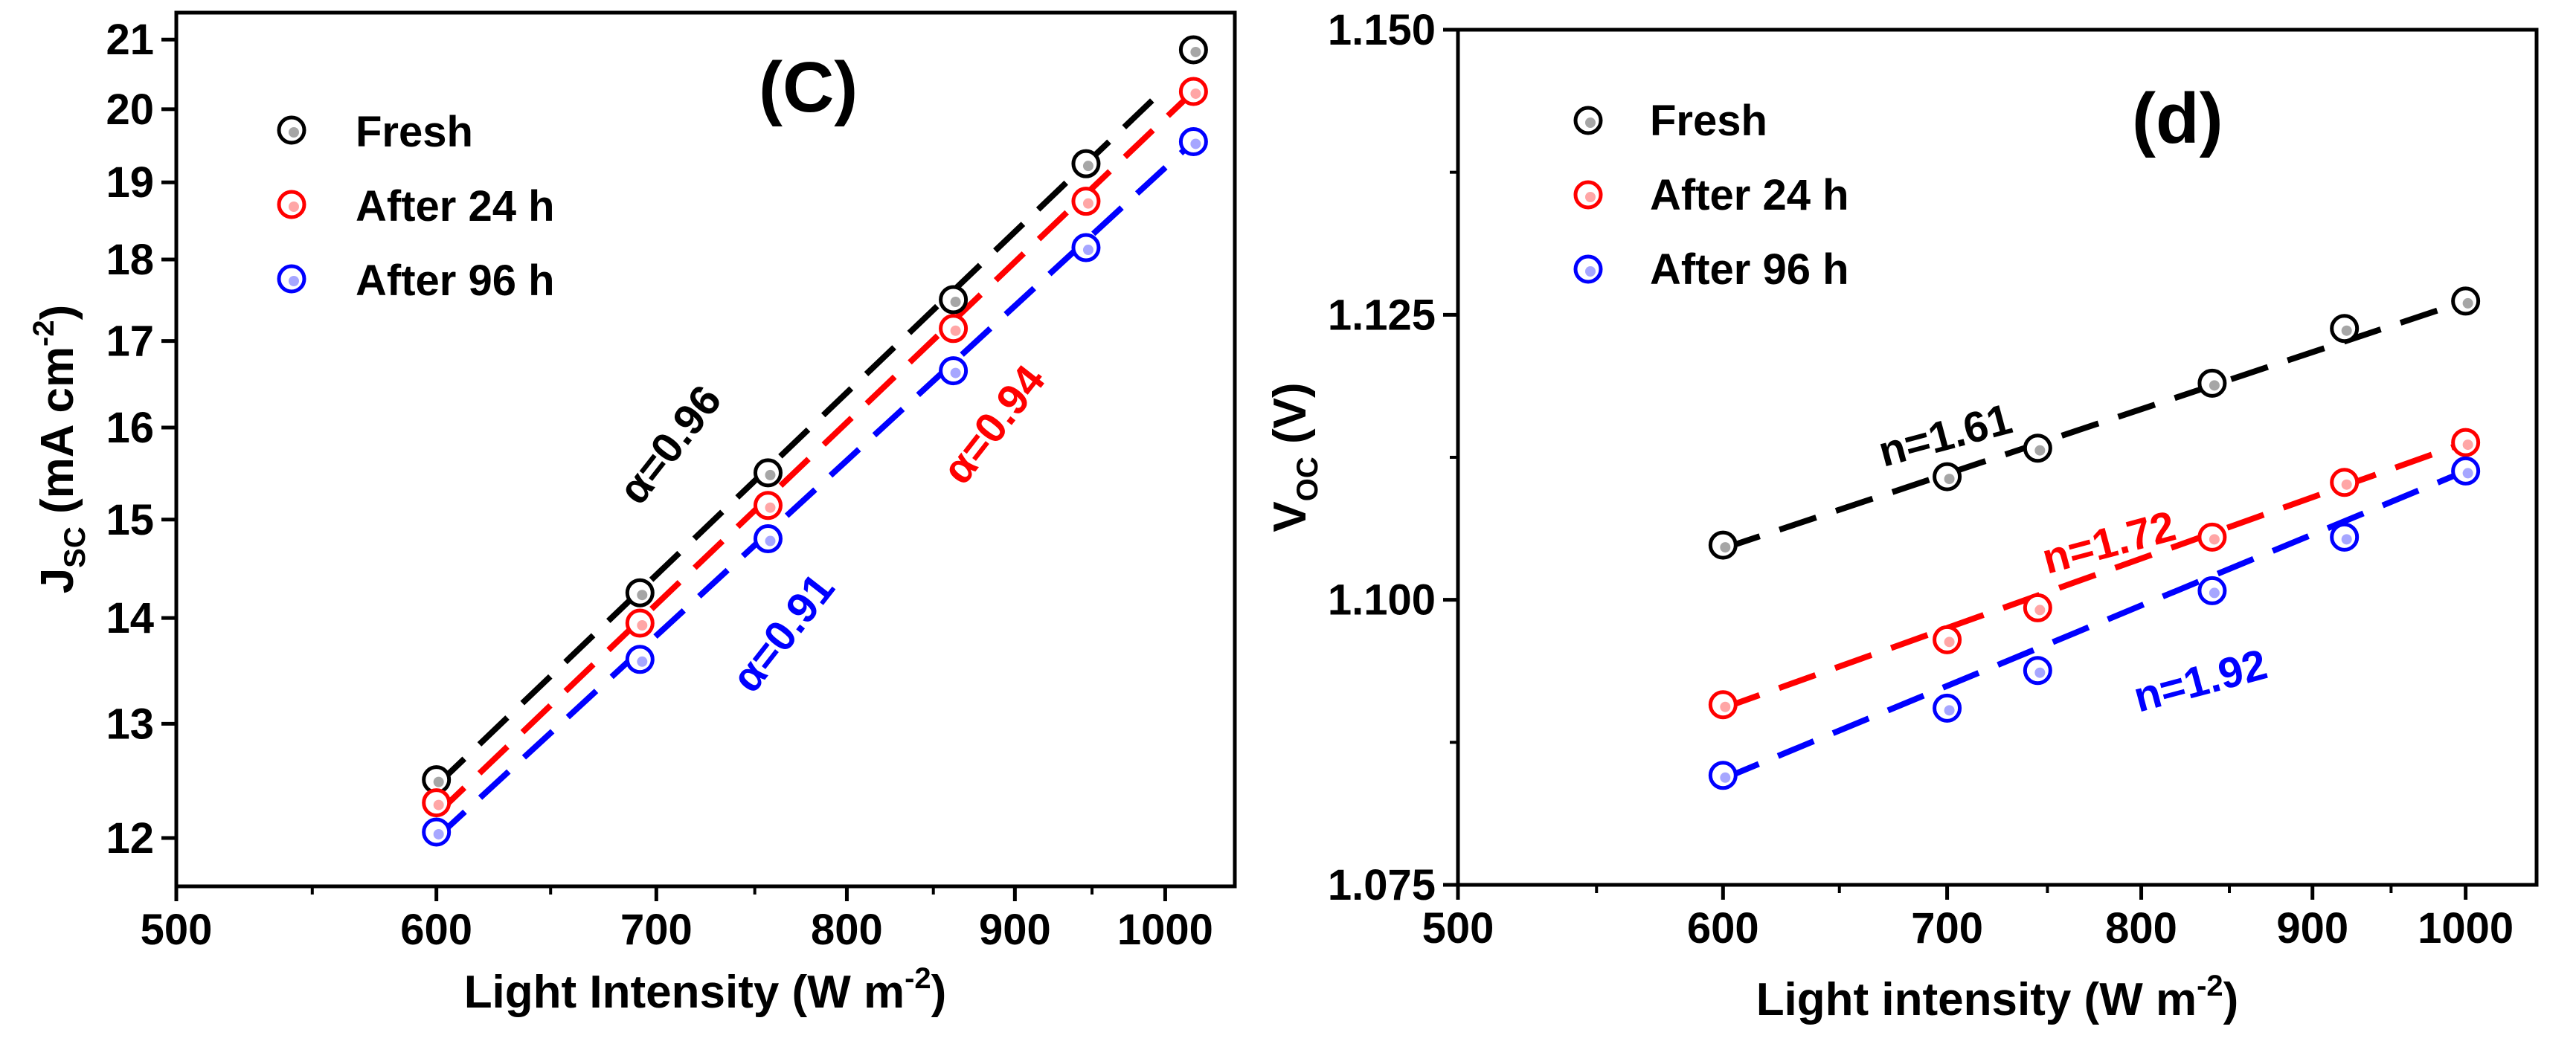 The width and height of the screenshot is (2576, 1041). What do you see at coordinates (59, 449) in the screenshot?
I see `panel-c-y-axis-label: JSC (mA cm-2)` at bounding box center [59, 449].